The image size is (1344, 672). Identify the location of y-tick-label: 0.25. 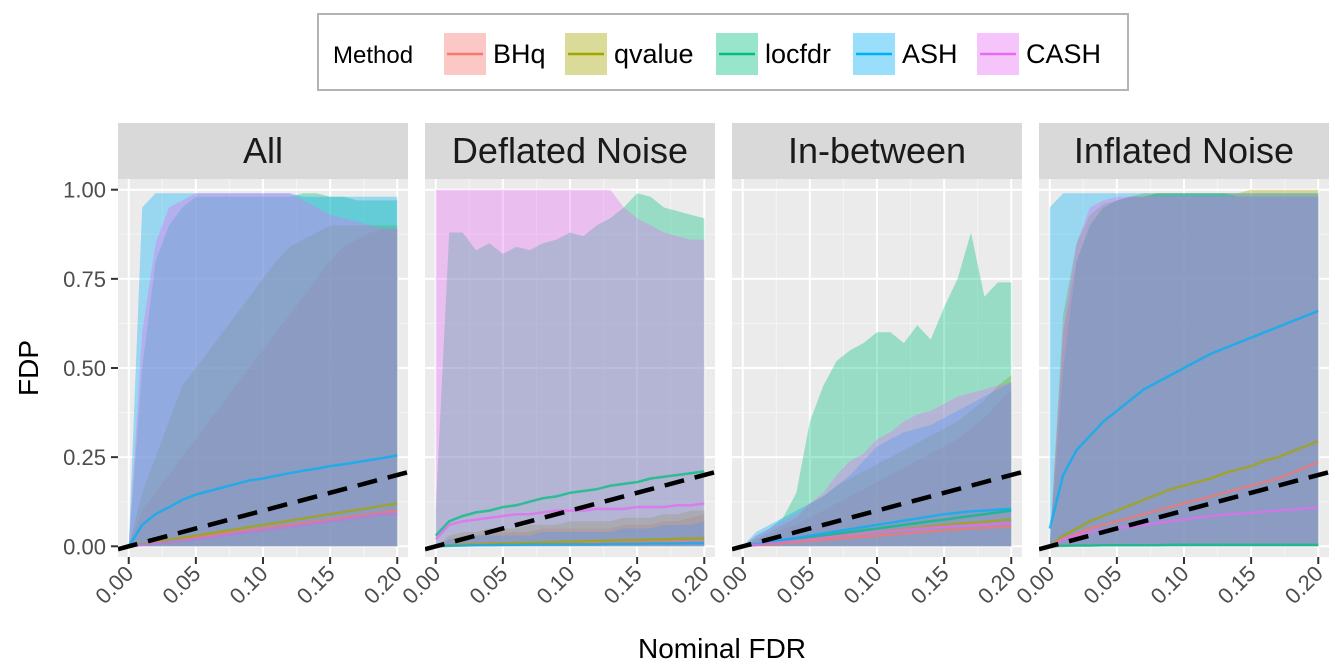
(84, 457).